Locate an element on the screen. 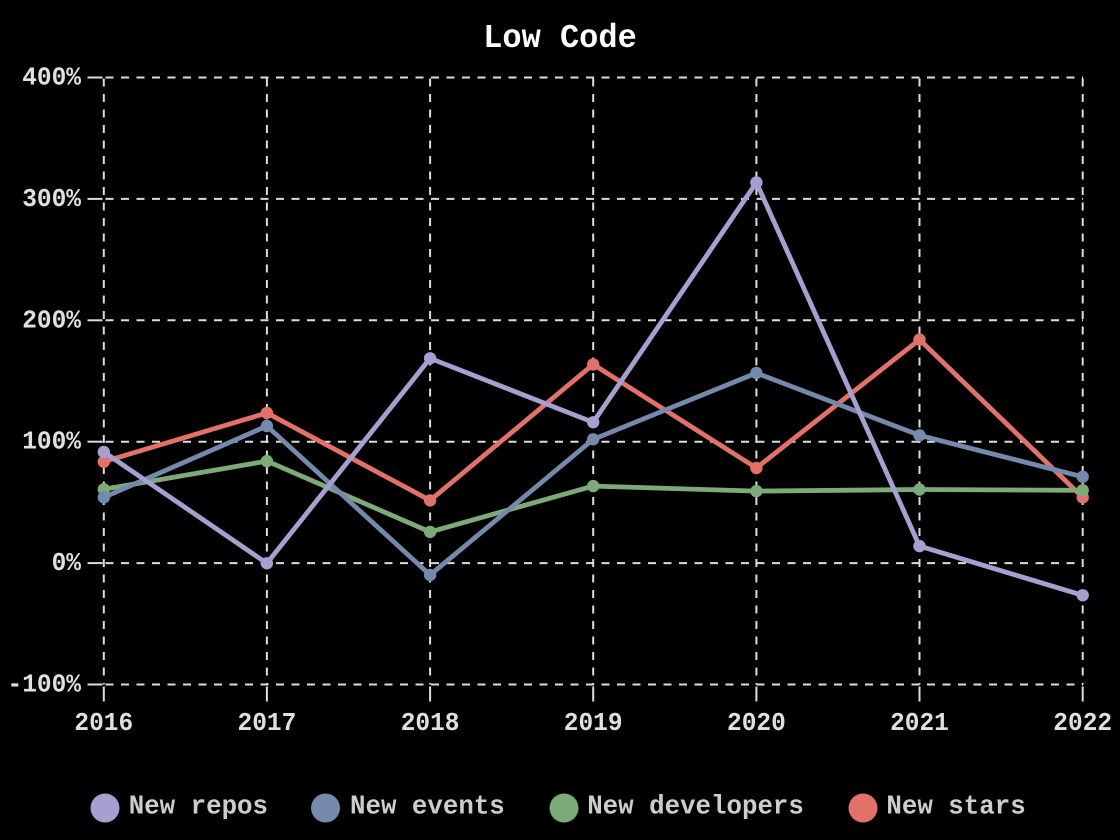 The height and width of the screenshot is (840, 1120). svg-text: 2021 is located at coordinates (919, 723).